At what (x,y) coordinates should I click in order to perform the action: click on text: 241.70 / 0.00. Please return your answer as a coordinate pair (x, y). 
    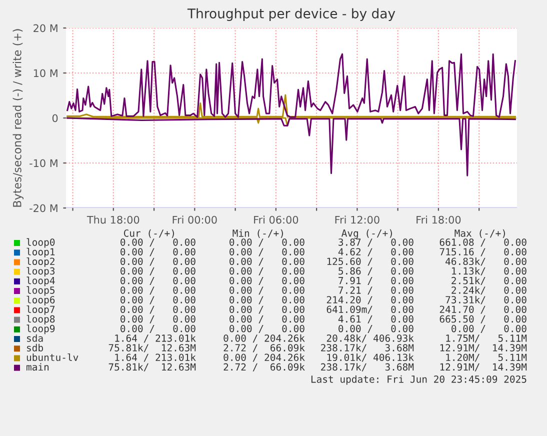
    Looking at the image, I should click on (483, 310).